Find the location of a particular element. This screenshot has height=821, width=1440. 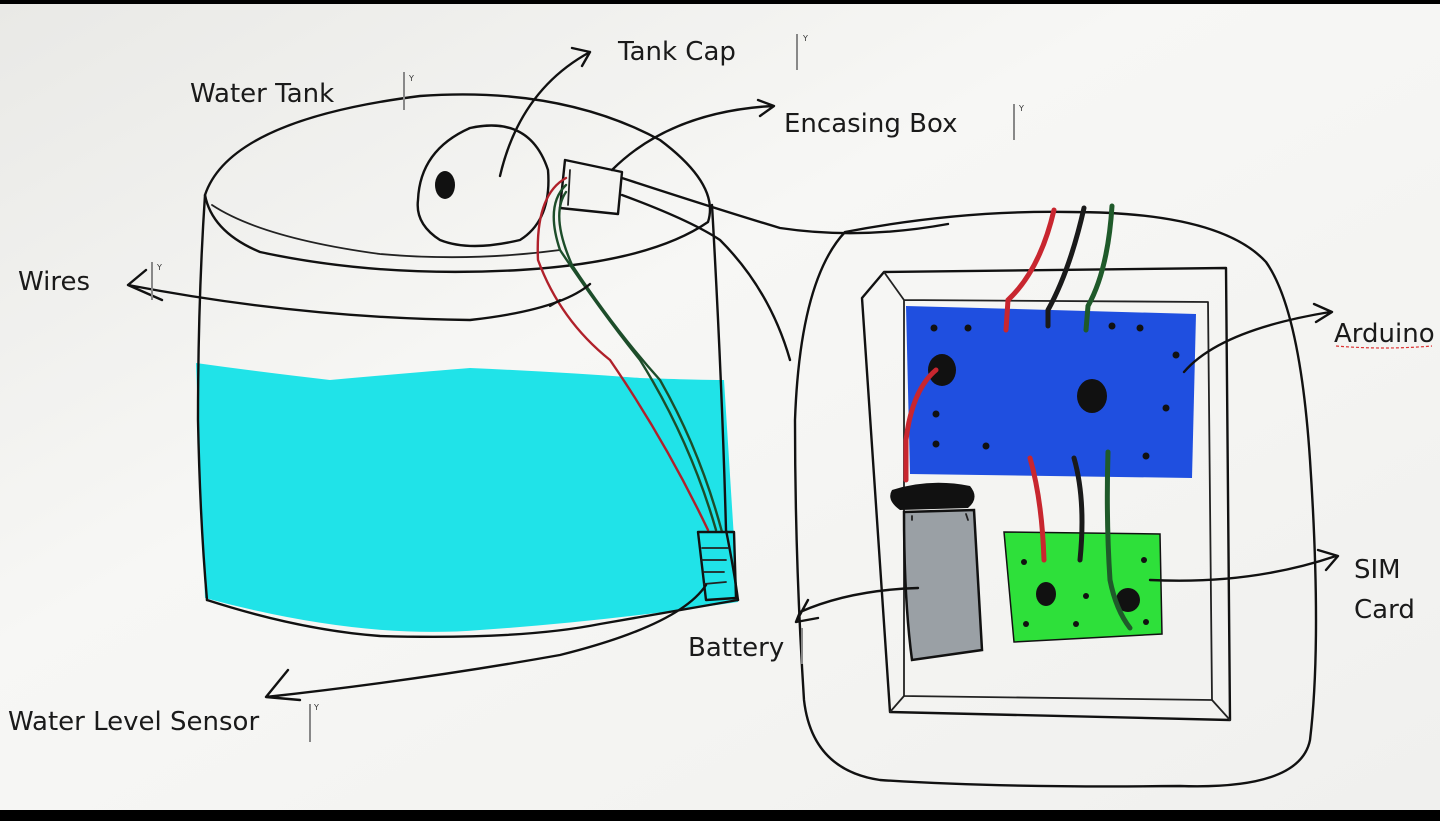

arrow-arduino is located at coordinates (1258, 338).